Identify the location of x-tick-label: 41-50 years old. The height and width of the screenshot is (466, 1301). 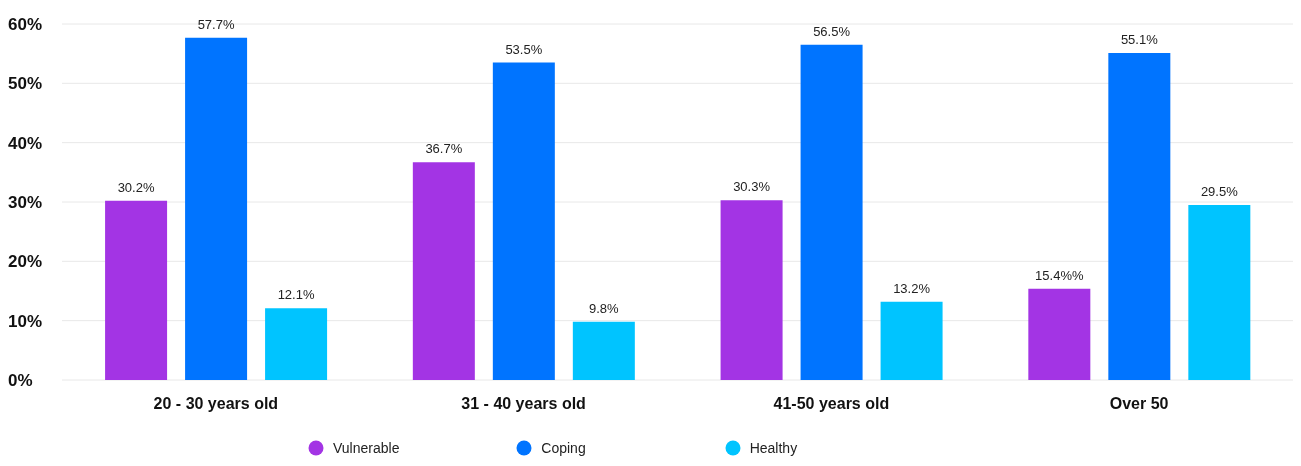
(831, 404).